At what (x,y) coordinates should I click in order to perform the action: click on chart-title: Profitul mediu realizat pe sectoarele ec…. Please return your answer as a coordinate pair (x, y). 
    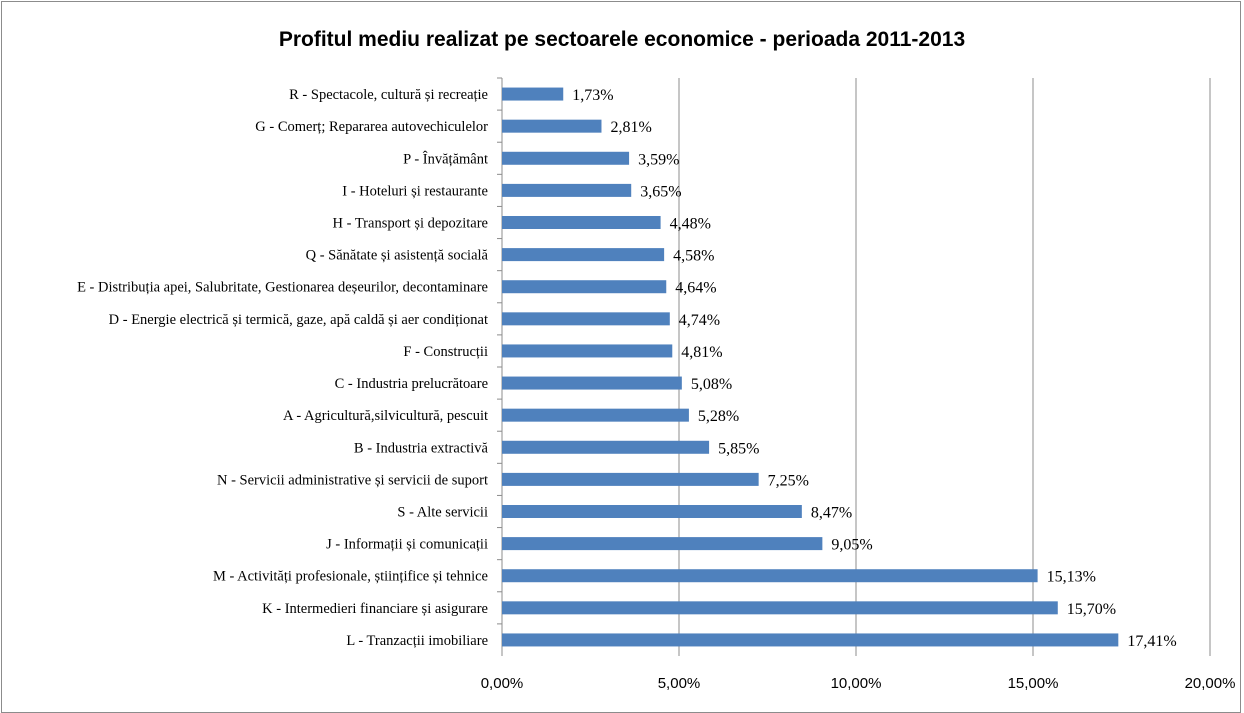
    Looking at the image, I should click on (622, 39).